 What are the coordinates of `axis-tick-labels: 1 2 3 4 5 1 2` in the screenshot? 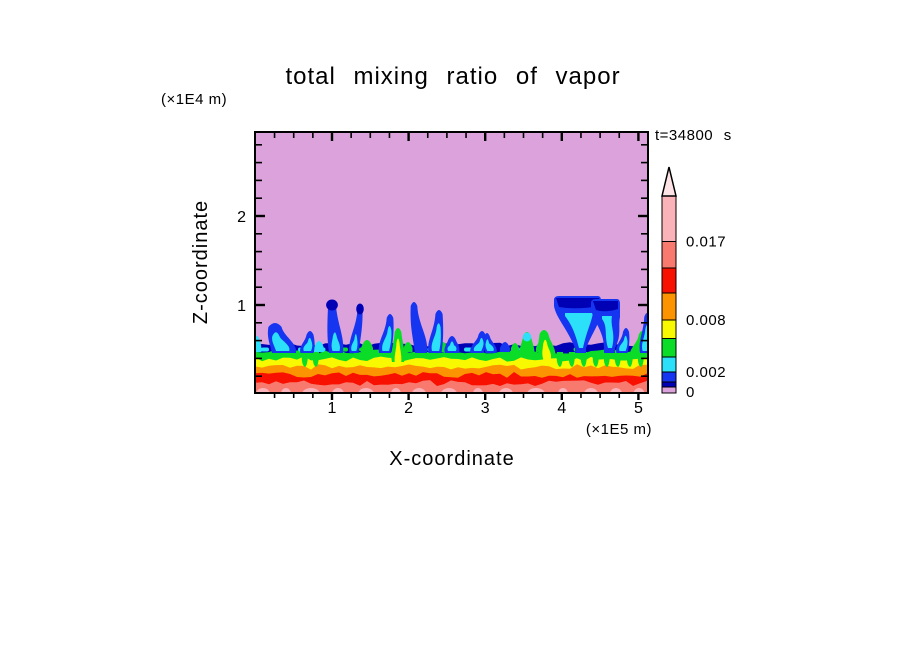 It's located at (440, 313).